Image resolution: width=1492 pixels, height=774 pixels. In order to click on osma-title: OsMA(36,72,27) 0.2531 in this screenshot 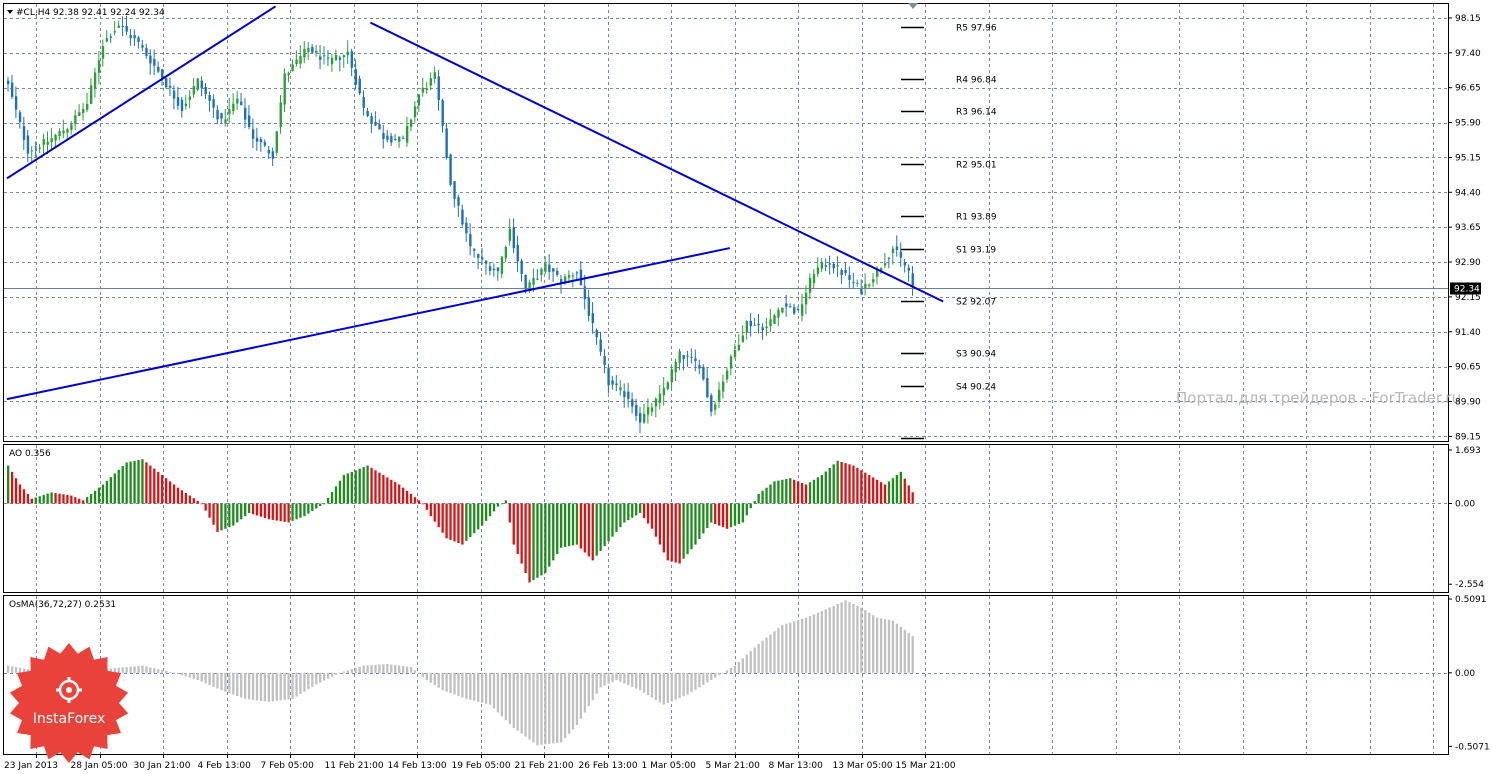, I will do `click(62, 605)`.